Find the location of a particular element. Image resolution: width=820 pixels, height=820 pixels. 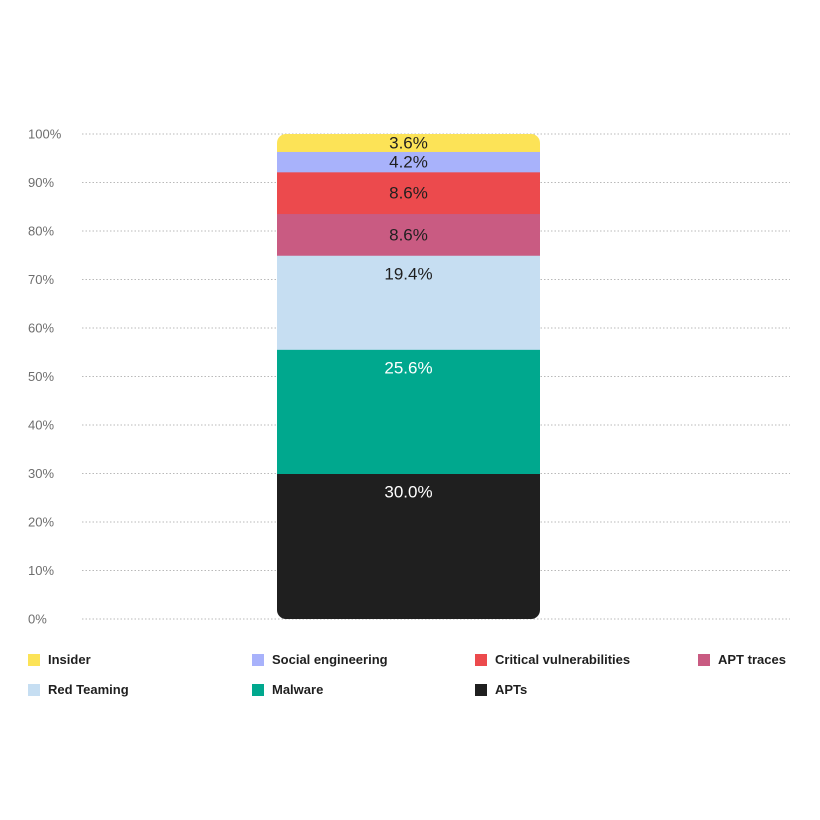

legend-swatch-insider is located at coordinates (34, 659).